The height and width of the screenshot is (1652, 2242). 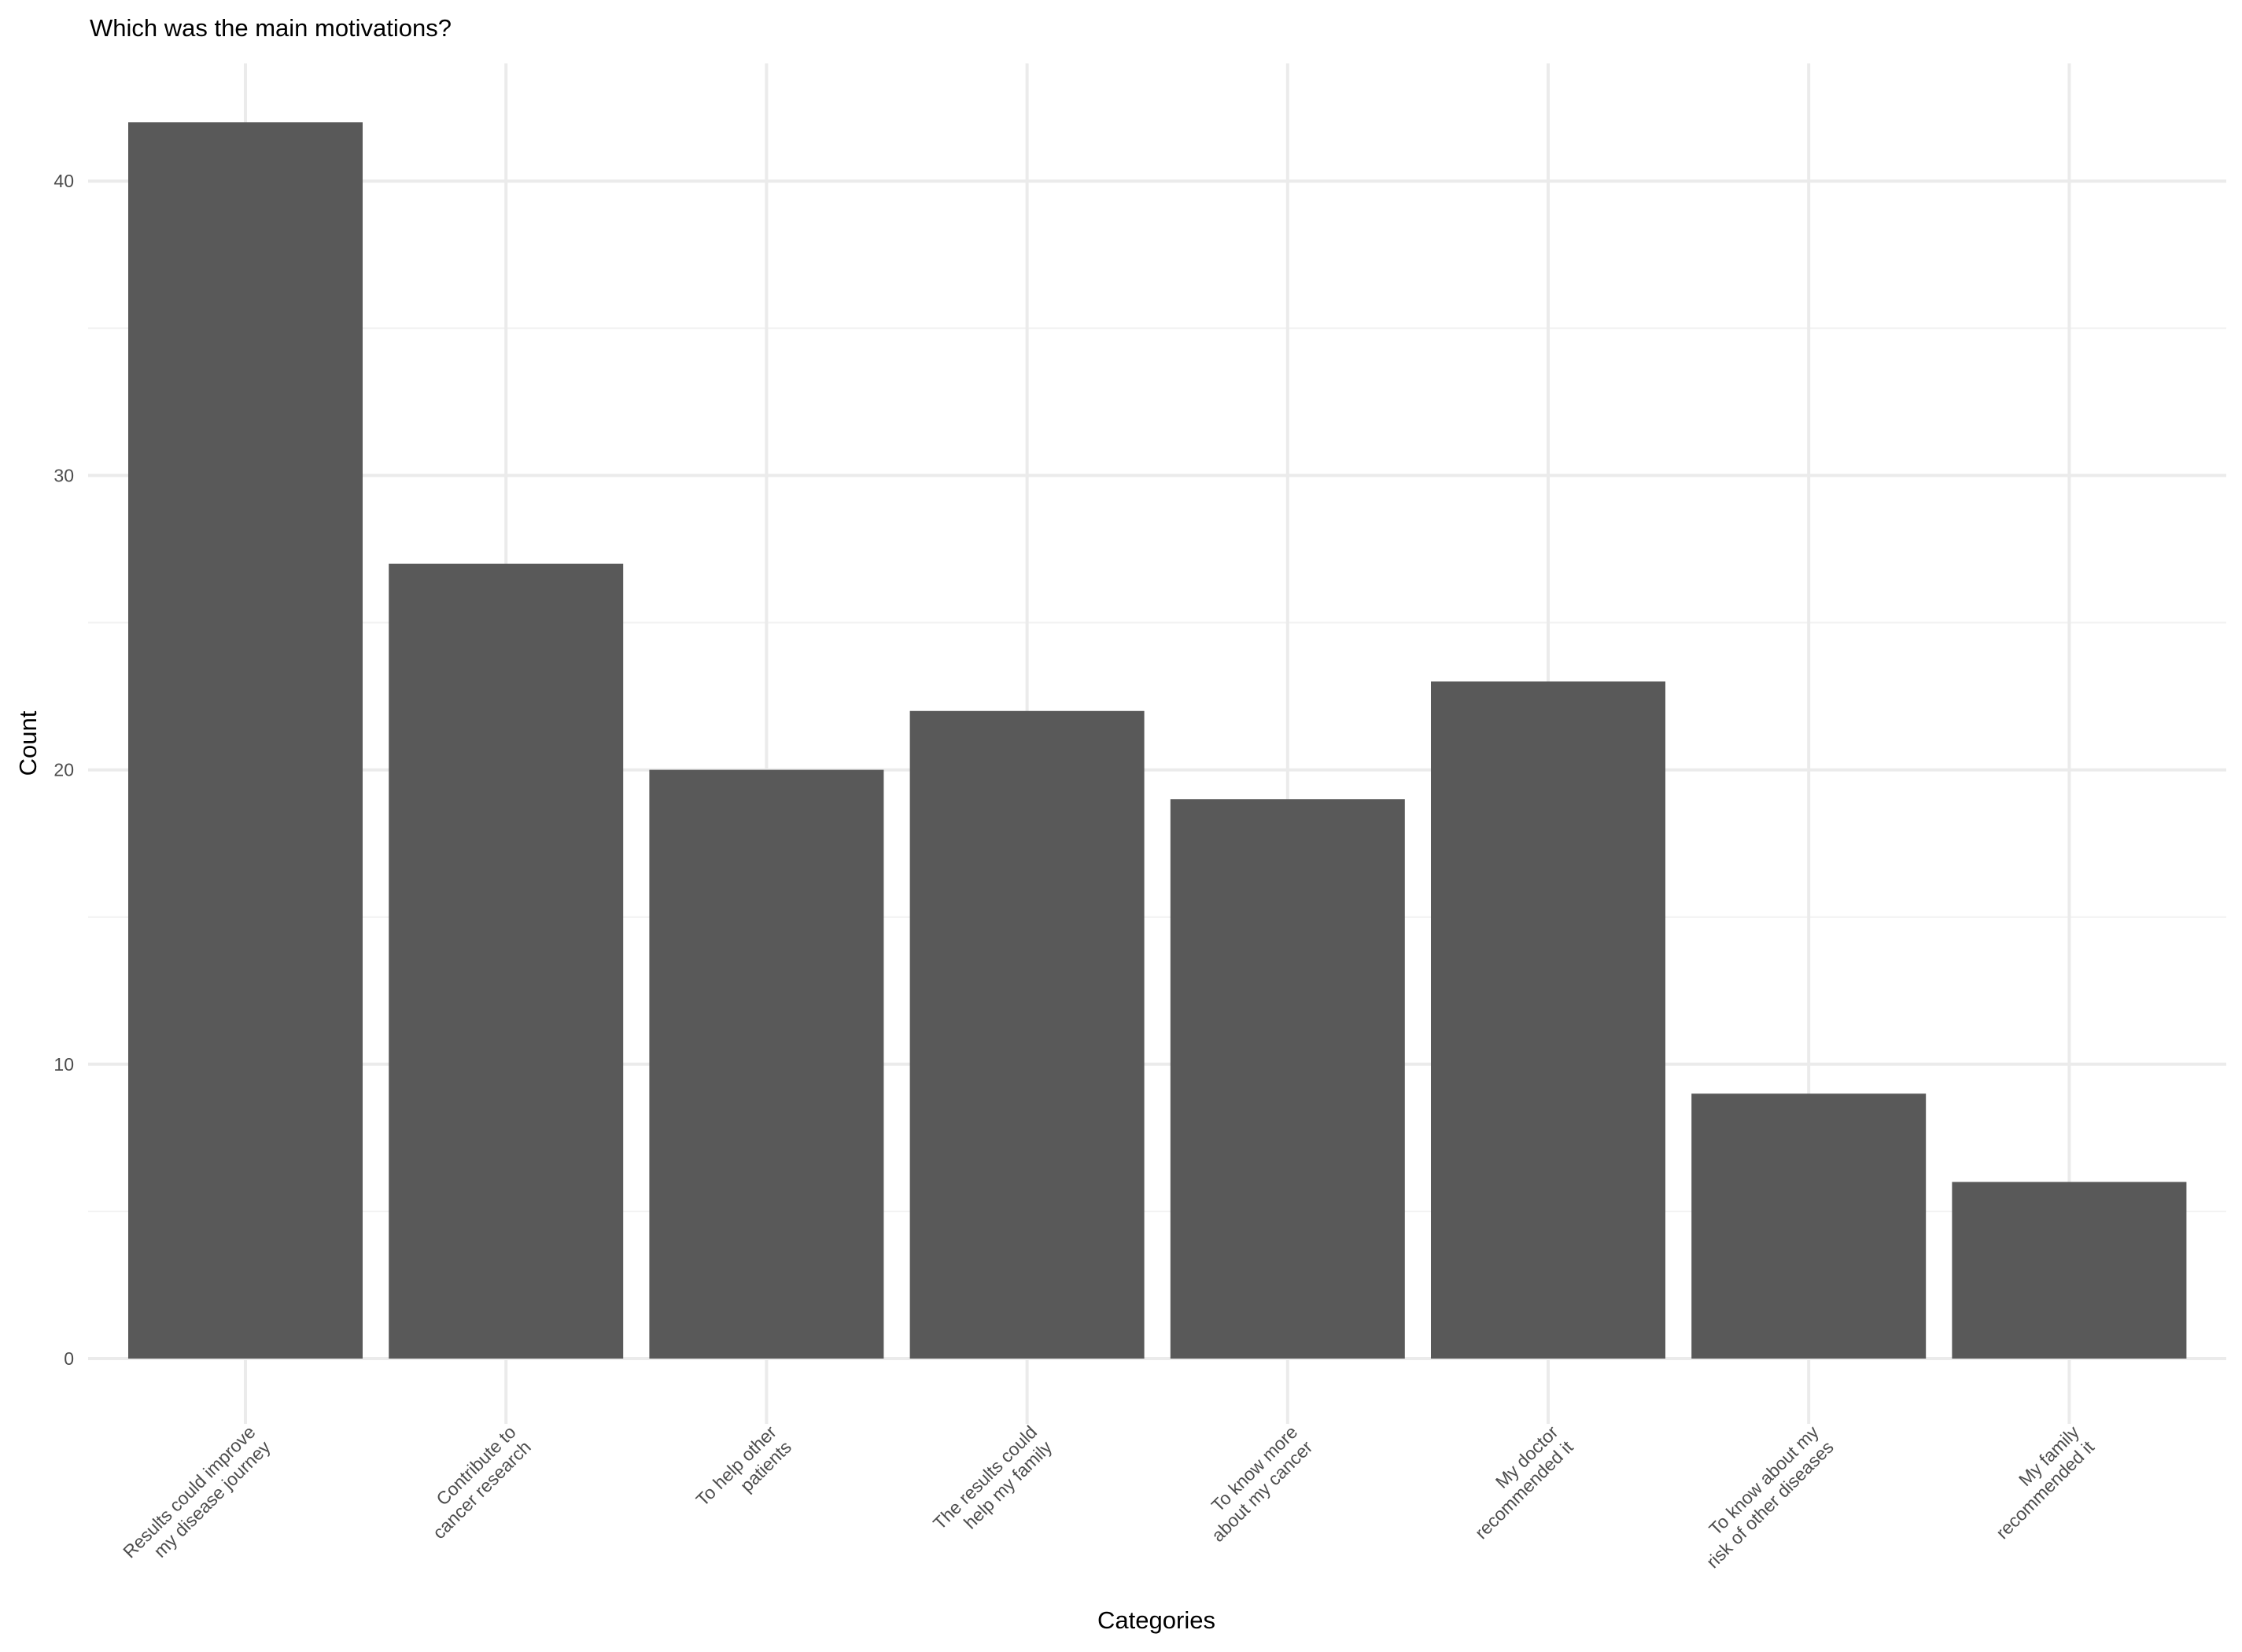 I want to click on y-tick-label: 20, so click(x=63, y=770).